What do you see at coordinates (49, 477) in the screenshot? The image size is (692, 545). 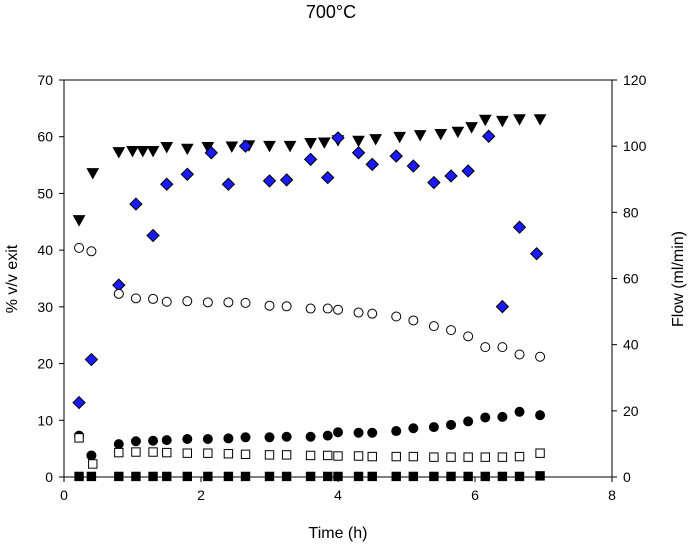 I see `y-tick-label: 0` at bounding box center [49, 477].